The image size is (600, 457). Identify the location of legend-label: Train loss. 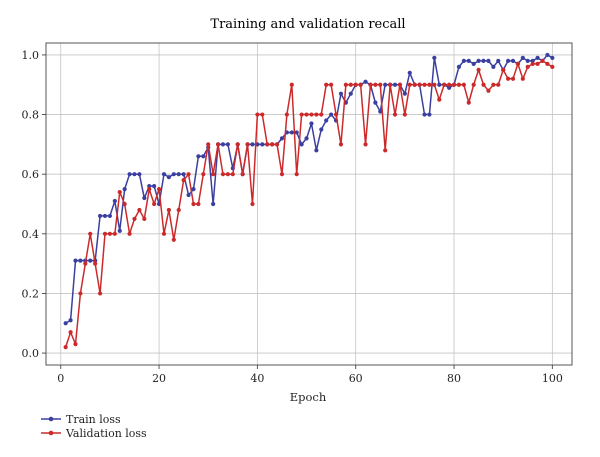
(93, 419).